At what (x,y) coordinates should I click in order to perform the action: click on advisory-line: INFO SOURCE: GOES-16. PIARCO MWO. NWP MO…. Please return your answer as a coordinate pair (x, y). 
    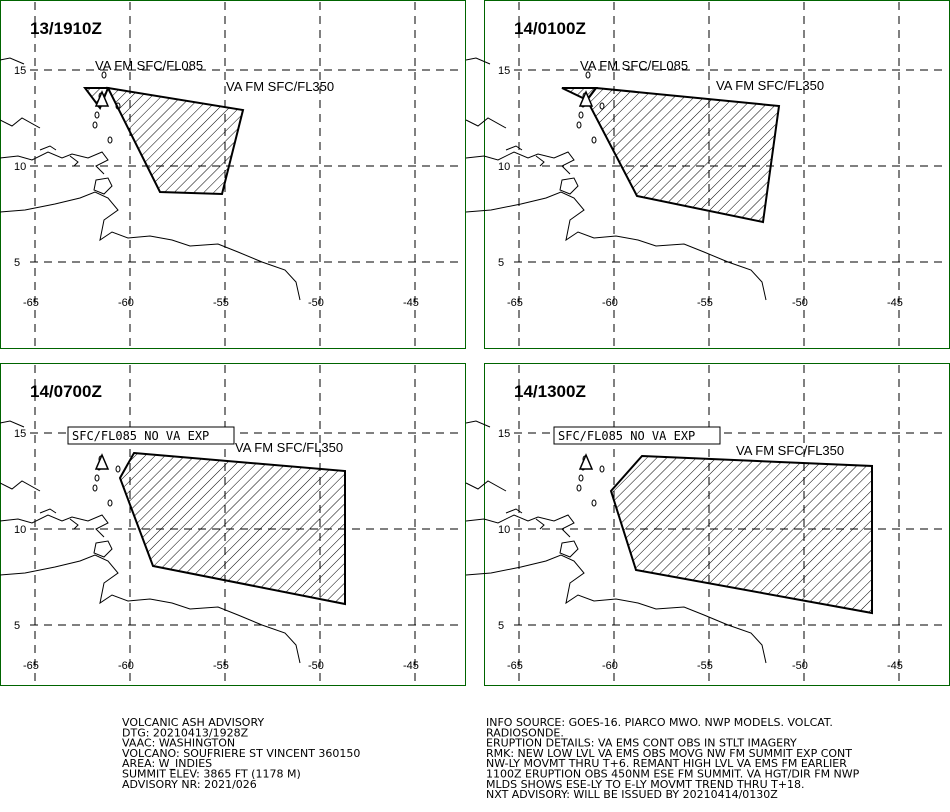
    Looking at the image, I should click on (659, 722).